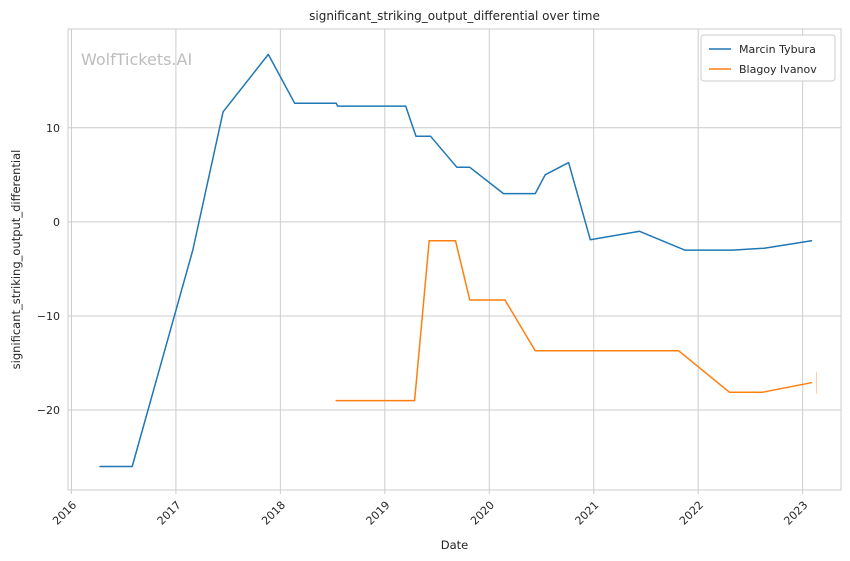 The width and height of the screenshot is (850, 561). I want to click on y-axis-label: significant_striking_output_differential, so click(16, 260).